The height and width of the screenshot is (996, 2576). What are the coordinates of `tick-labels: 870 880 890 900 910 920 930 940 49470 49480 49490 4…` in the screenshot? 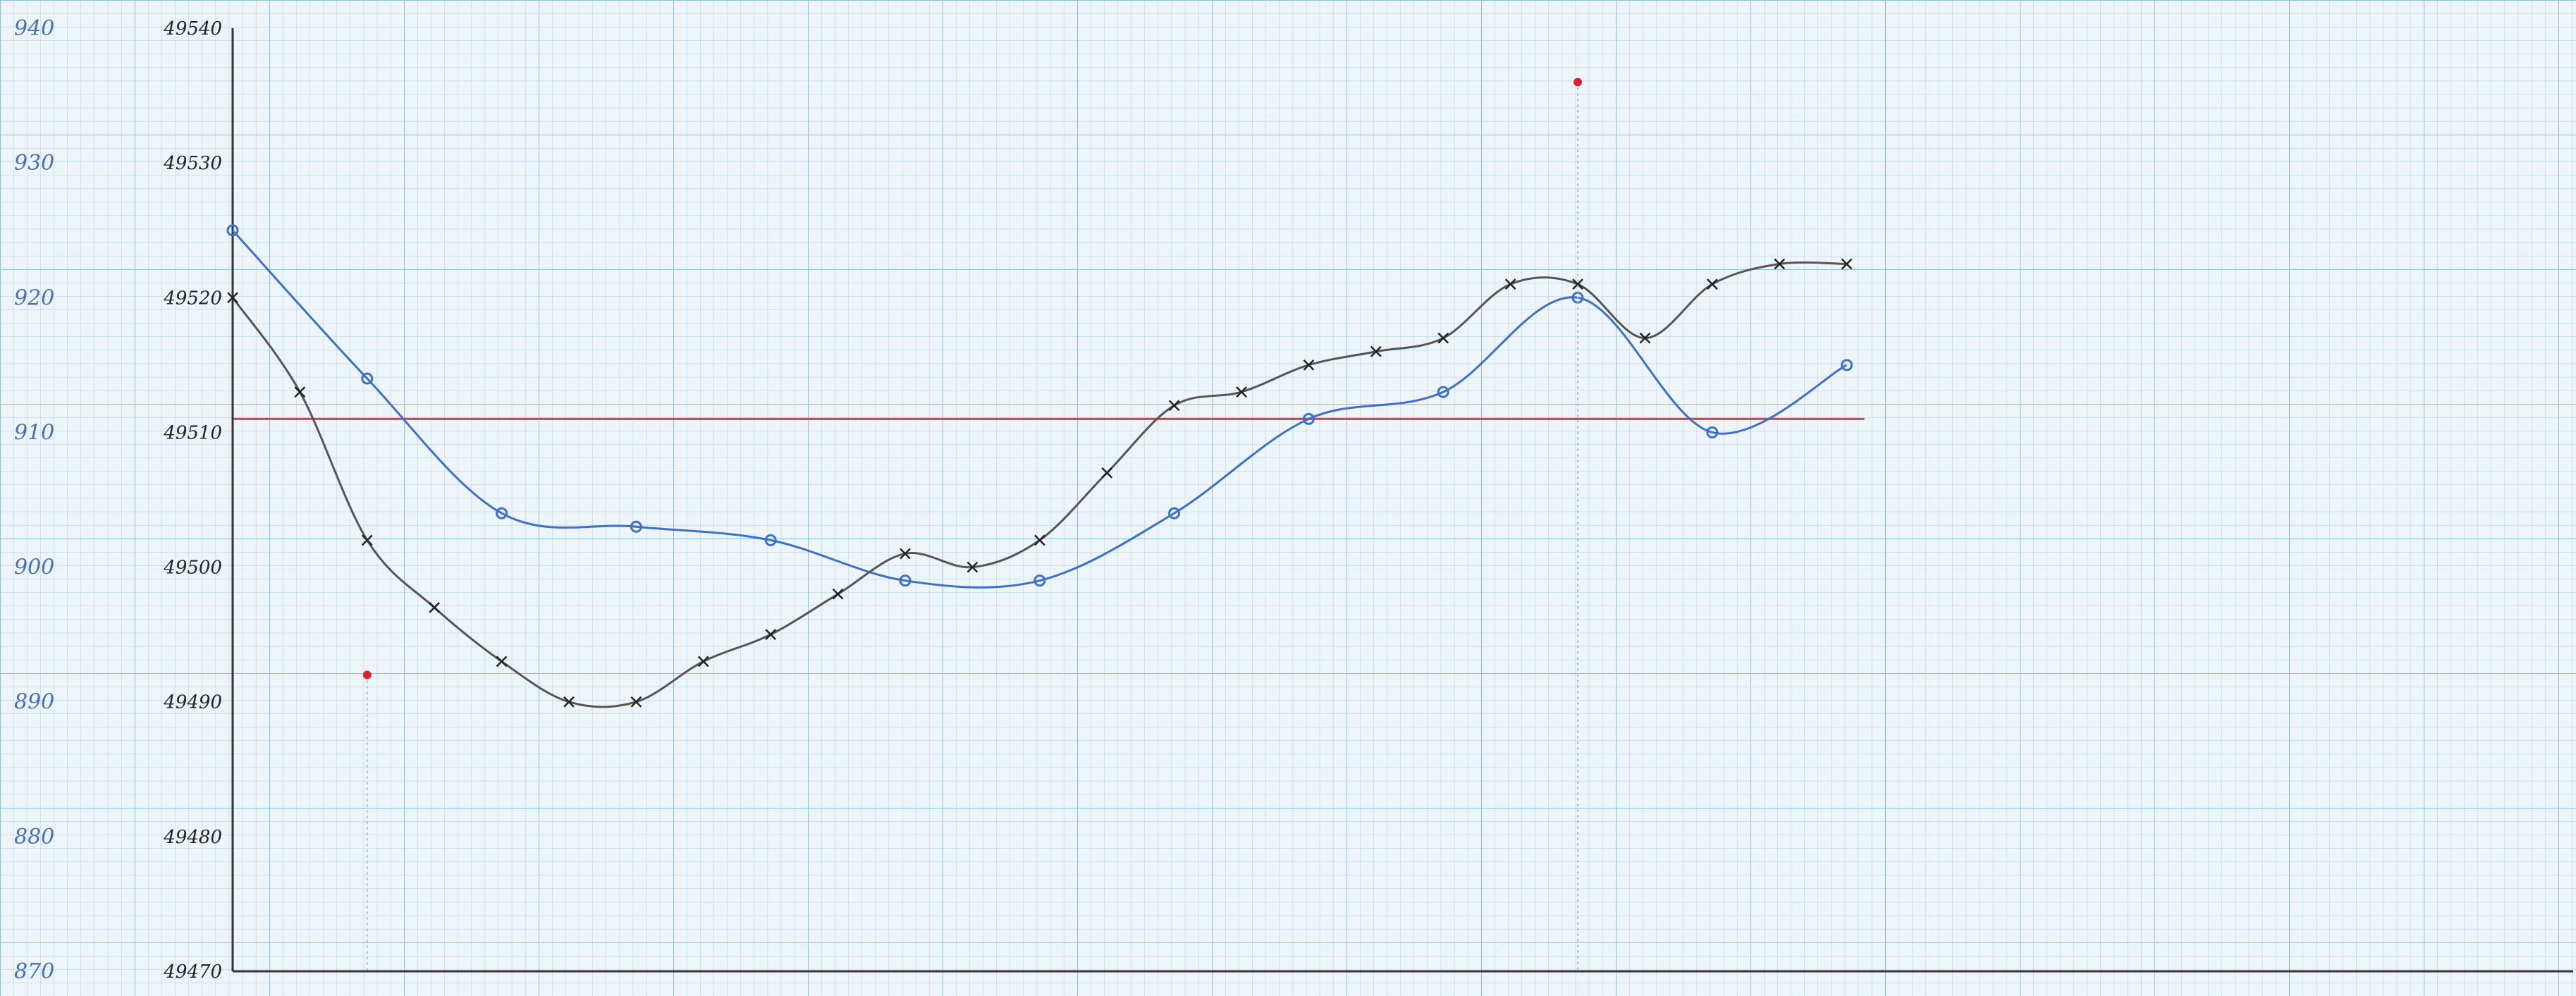 It's located at (118, 500).